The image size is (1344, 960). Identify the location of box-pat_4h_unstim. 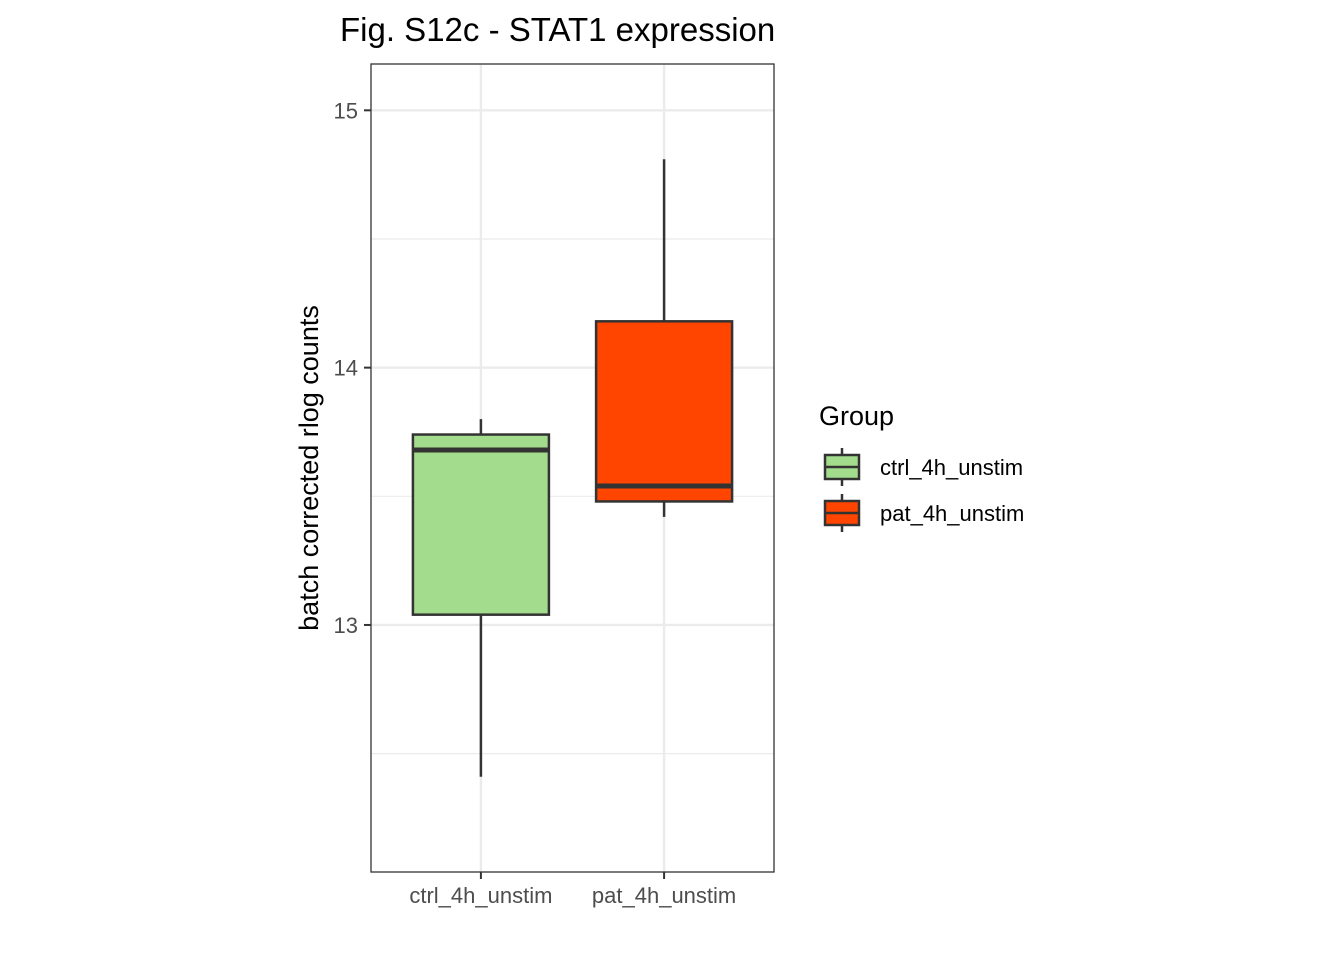
(664, 338).